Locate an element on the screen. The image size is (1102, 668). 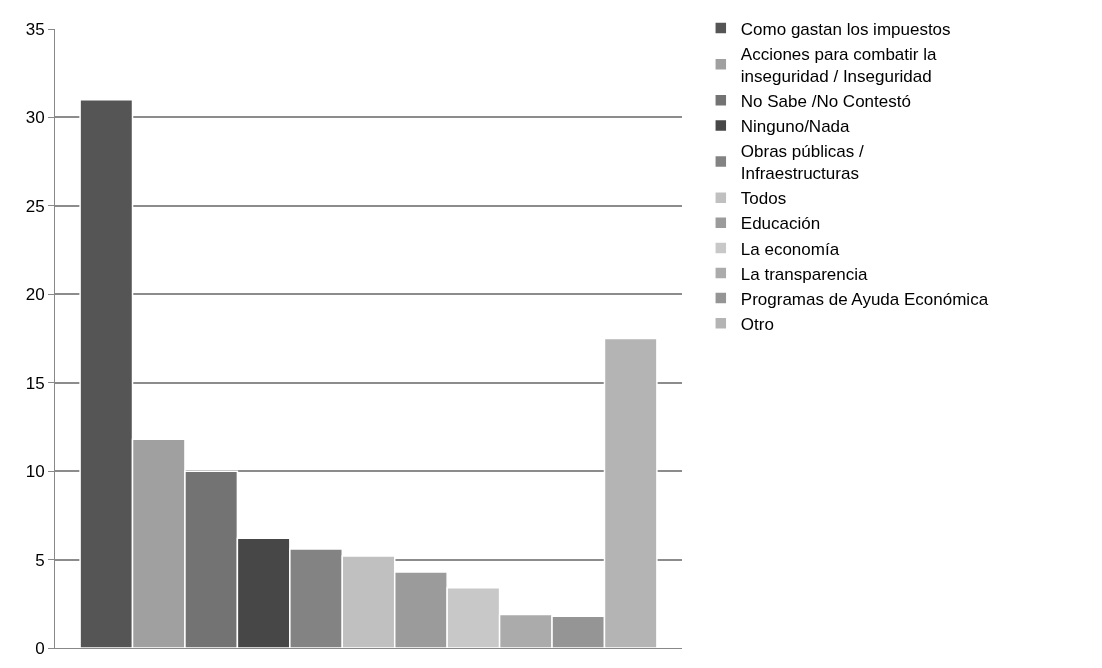
y-tick-label: 30 is located at coordinates (35, 118).